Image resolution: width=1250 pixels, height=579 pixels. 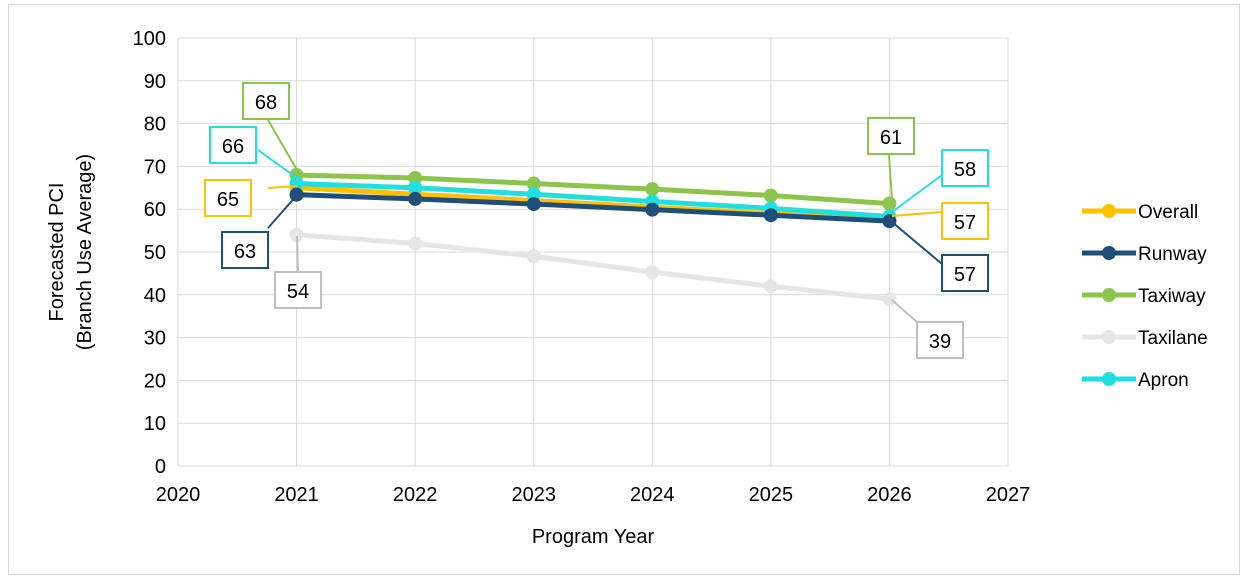 What do you see at coordinates (1163, 380) in the screenshot?
I see `apron-legend-label: Apron` at bounding box center [1163, 380].